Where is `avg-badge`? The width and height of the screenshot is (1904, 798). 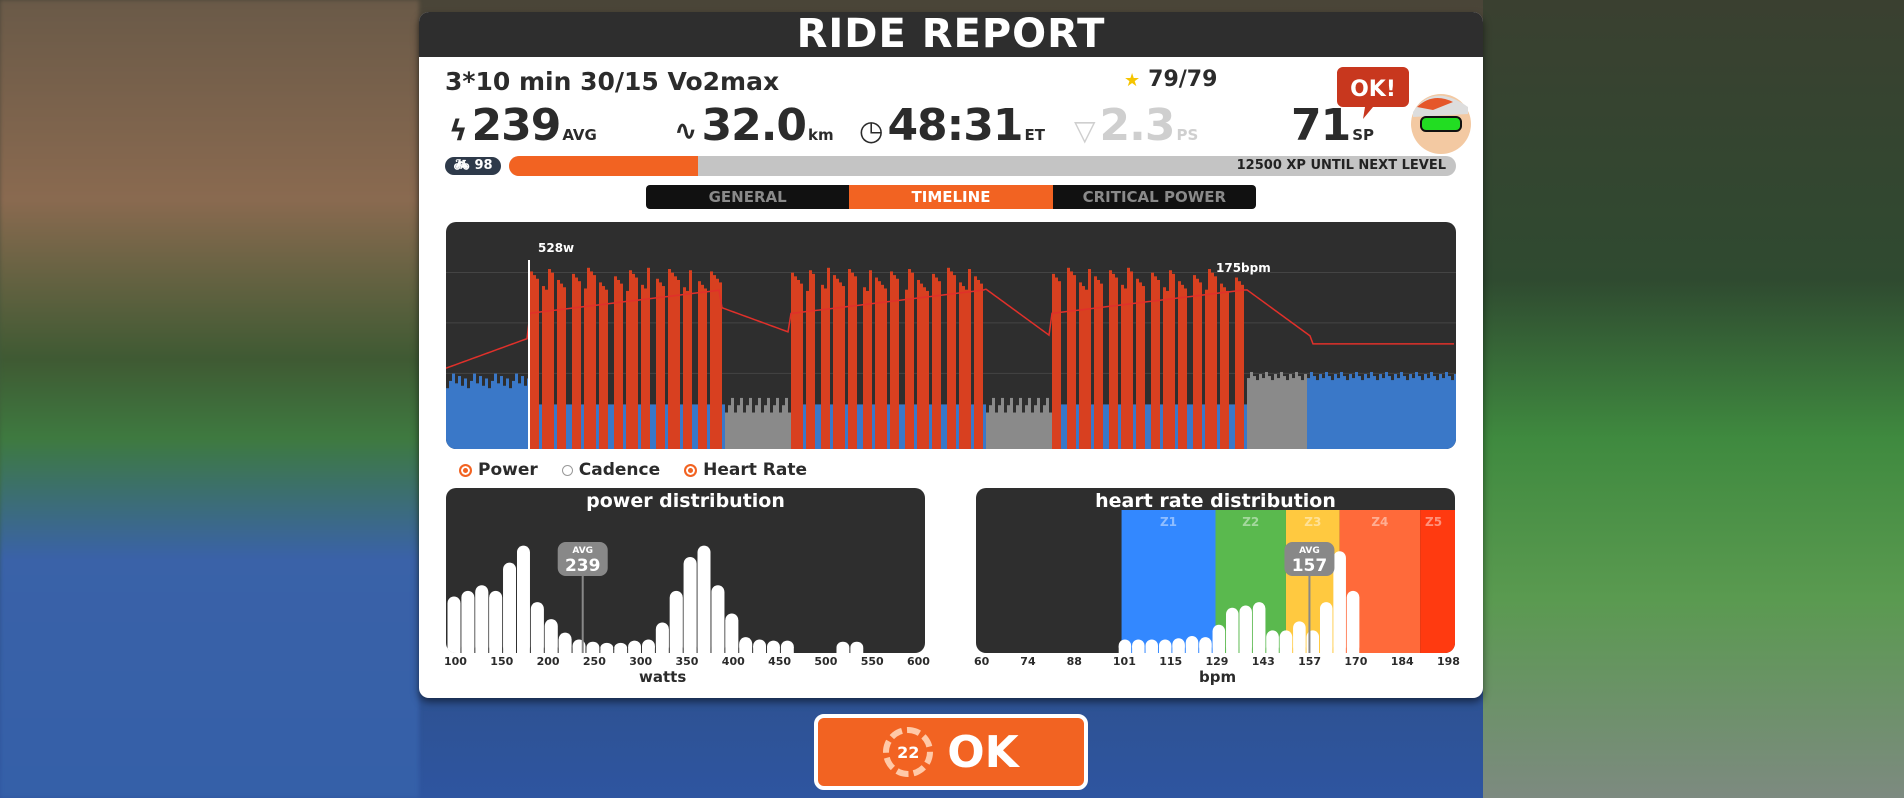
avg-badge is located at coordinates (1309, 559).